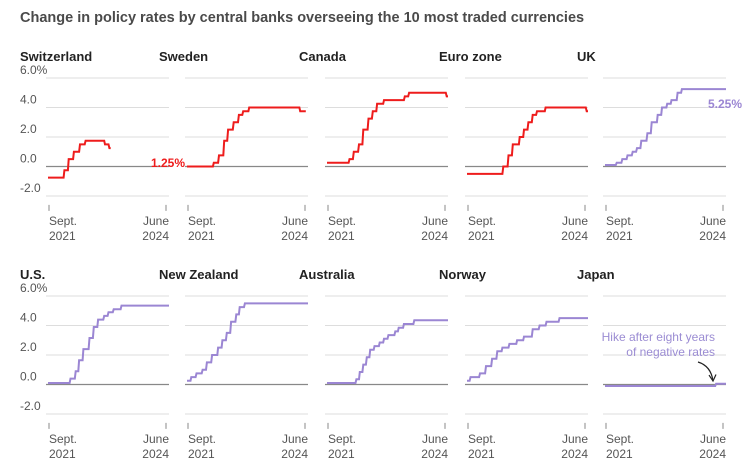 This screenshot has width=747, height=476. Describe the element at coordinates (323, 56) in the screenshot. I see `panel-title: Canada` at that location.